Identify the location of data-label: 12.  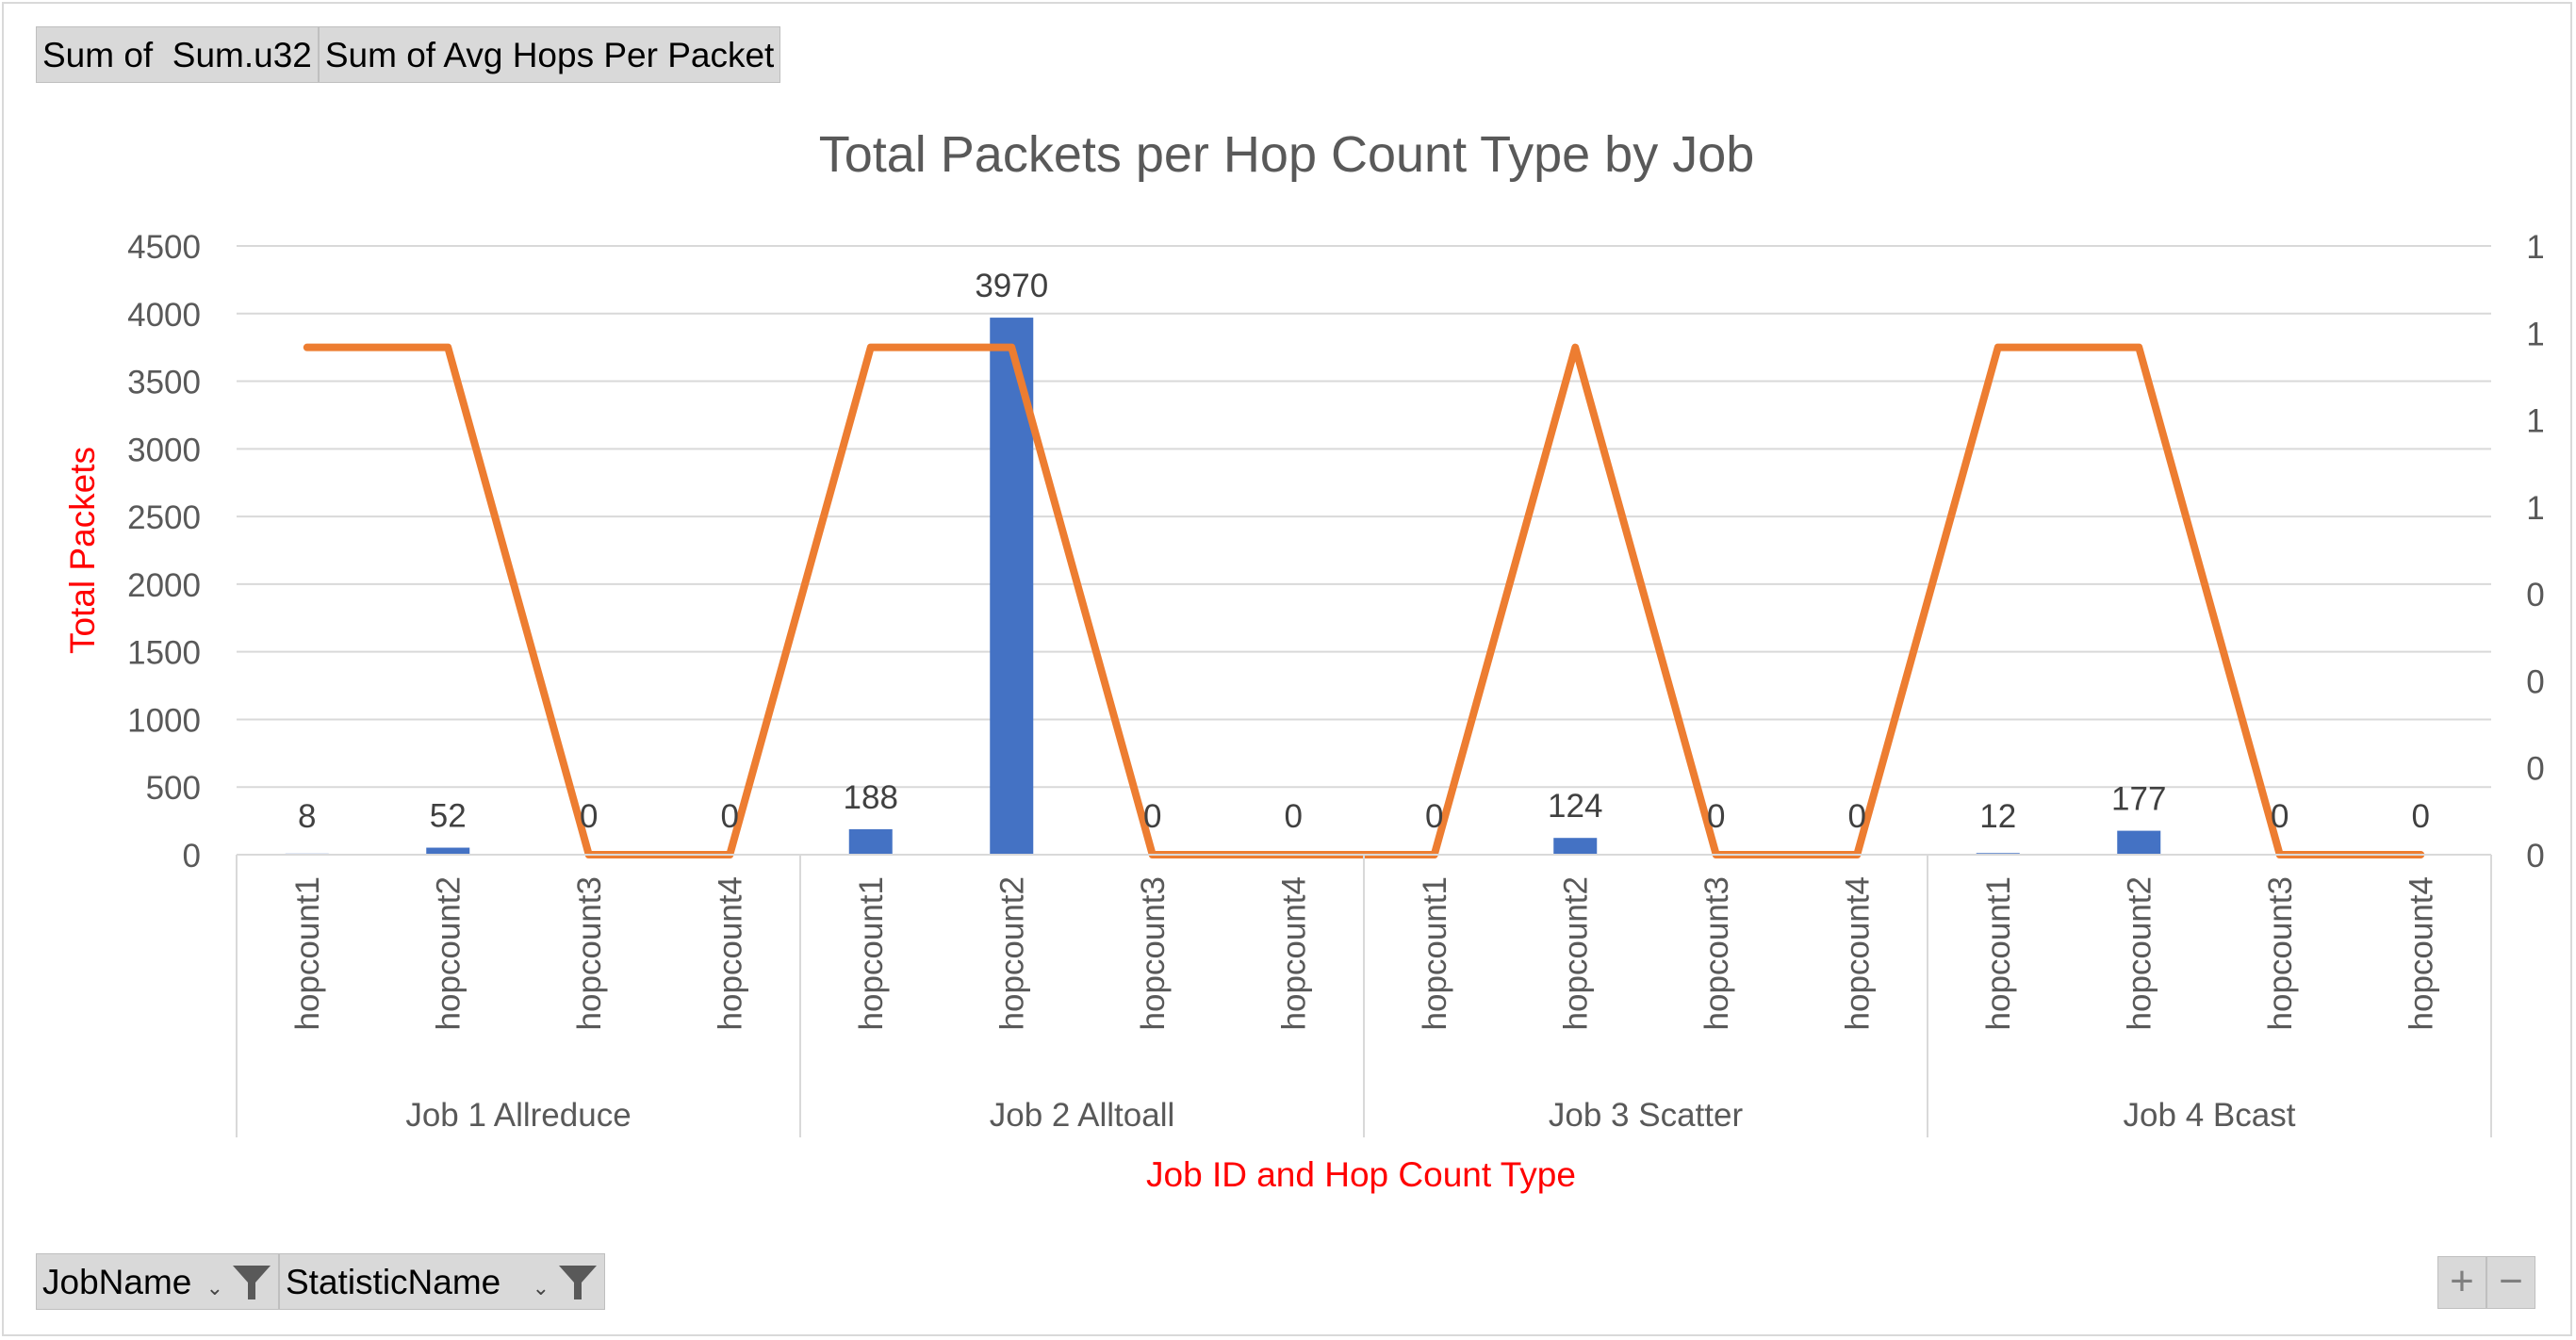
(1997, 816).